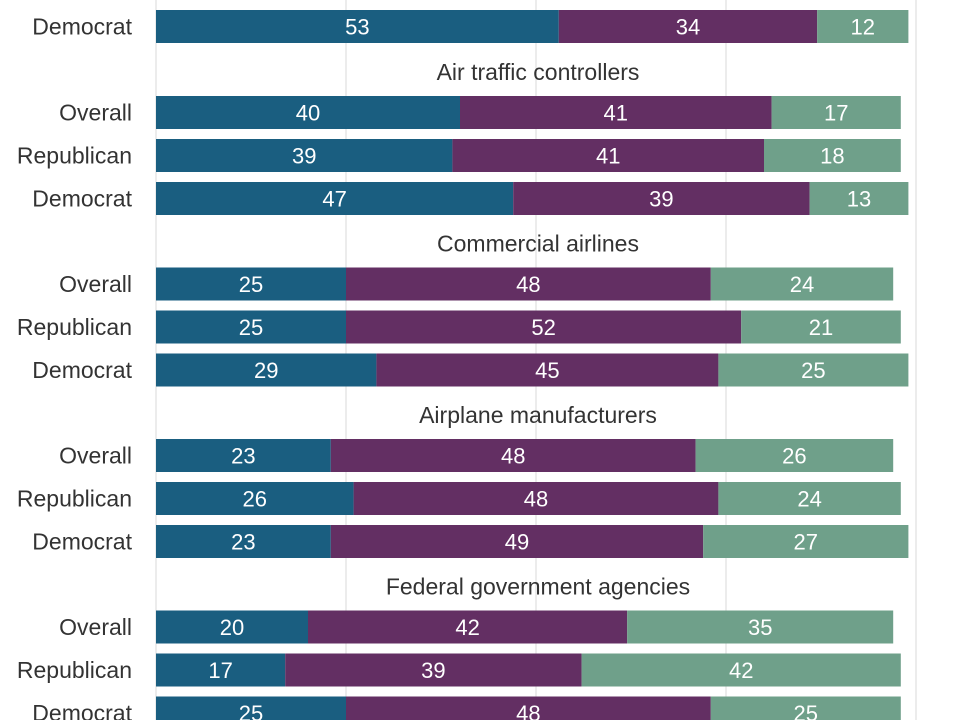  I want to click on bar-value-label: 13, so click(859, 199).